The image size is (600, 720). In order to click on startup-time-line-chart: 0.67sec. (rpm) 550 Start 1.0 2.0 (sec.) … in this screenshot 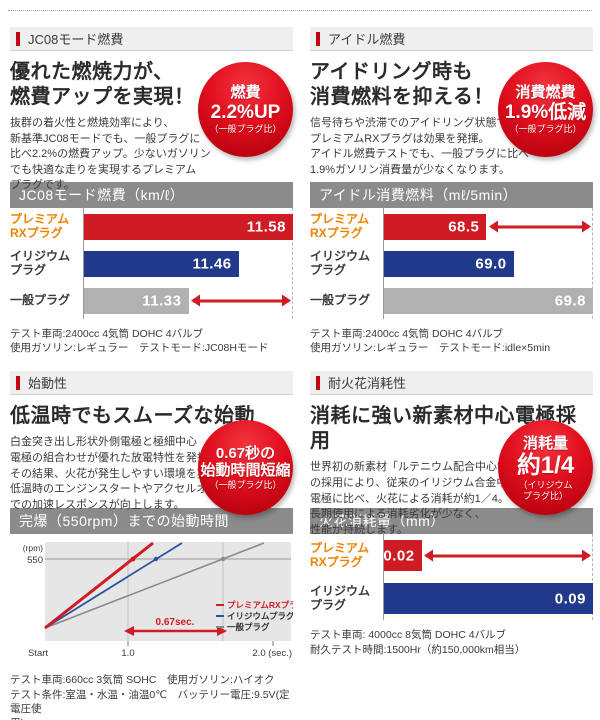, I will do `click(165, 600)`.